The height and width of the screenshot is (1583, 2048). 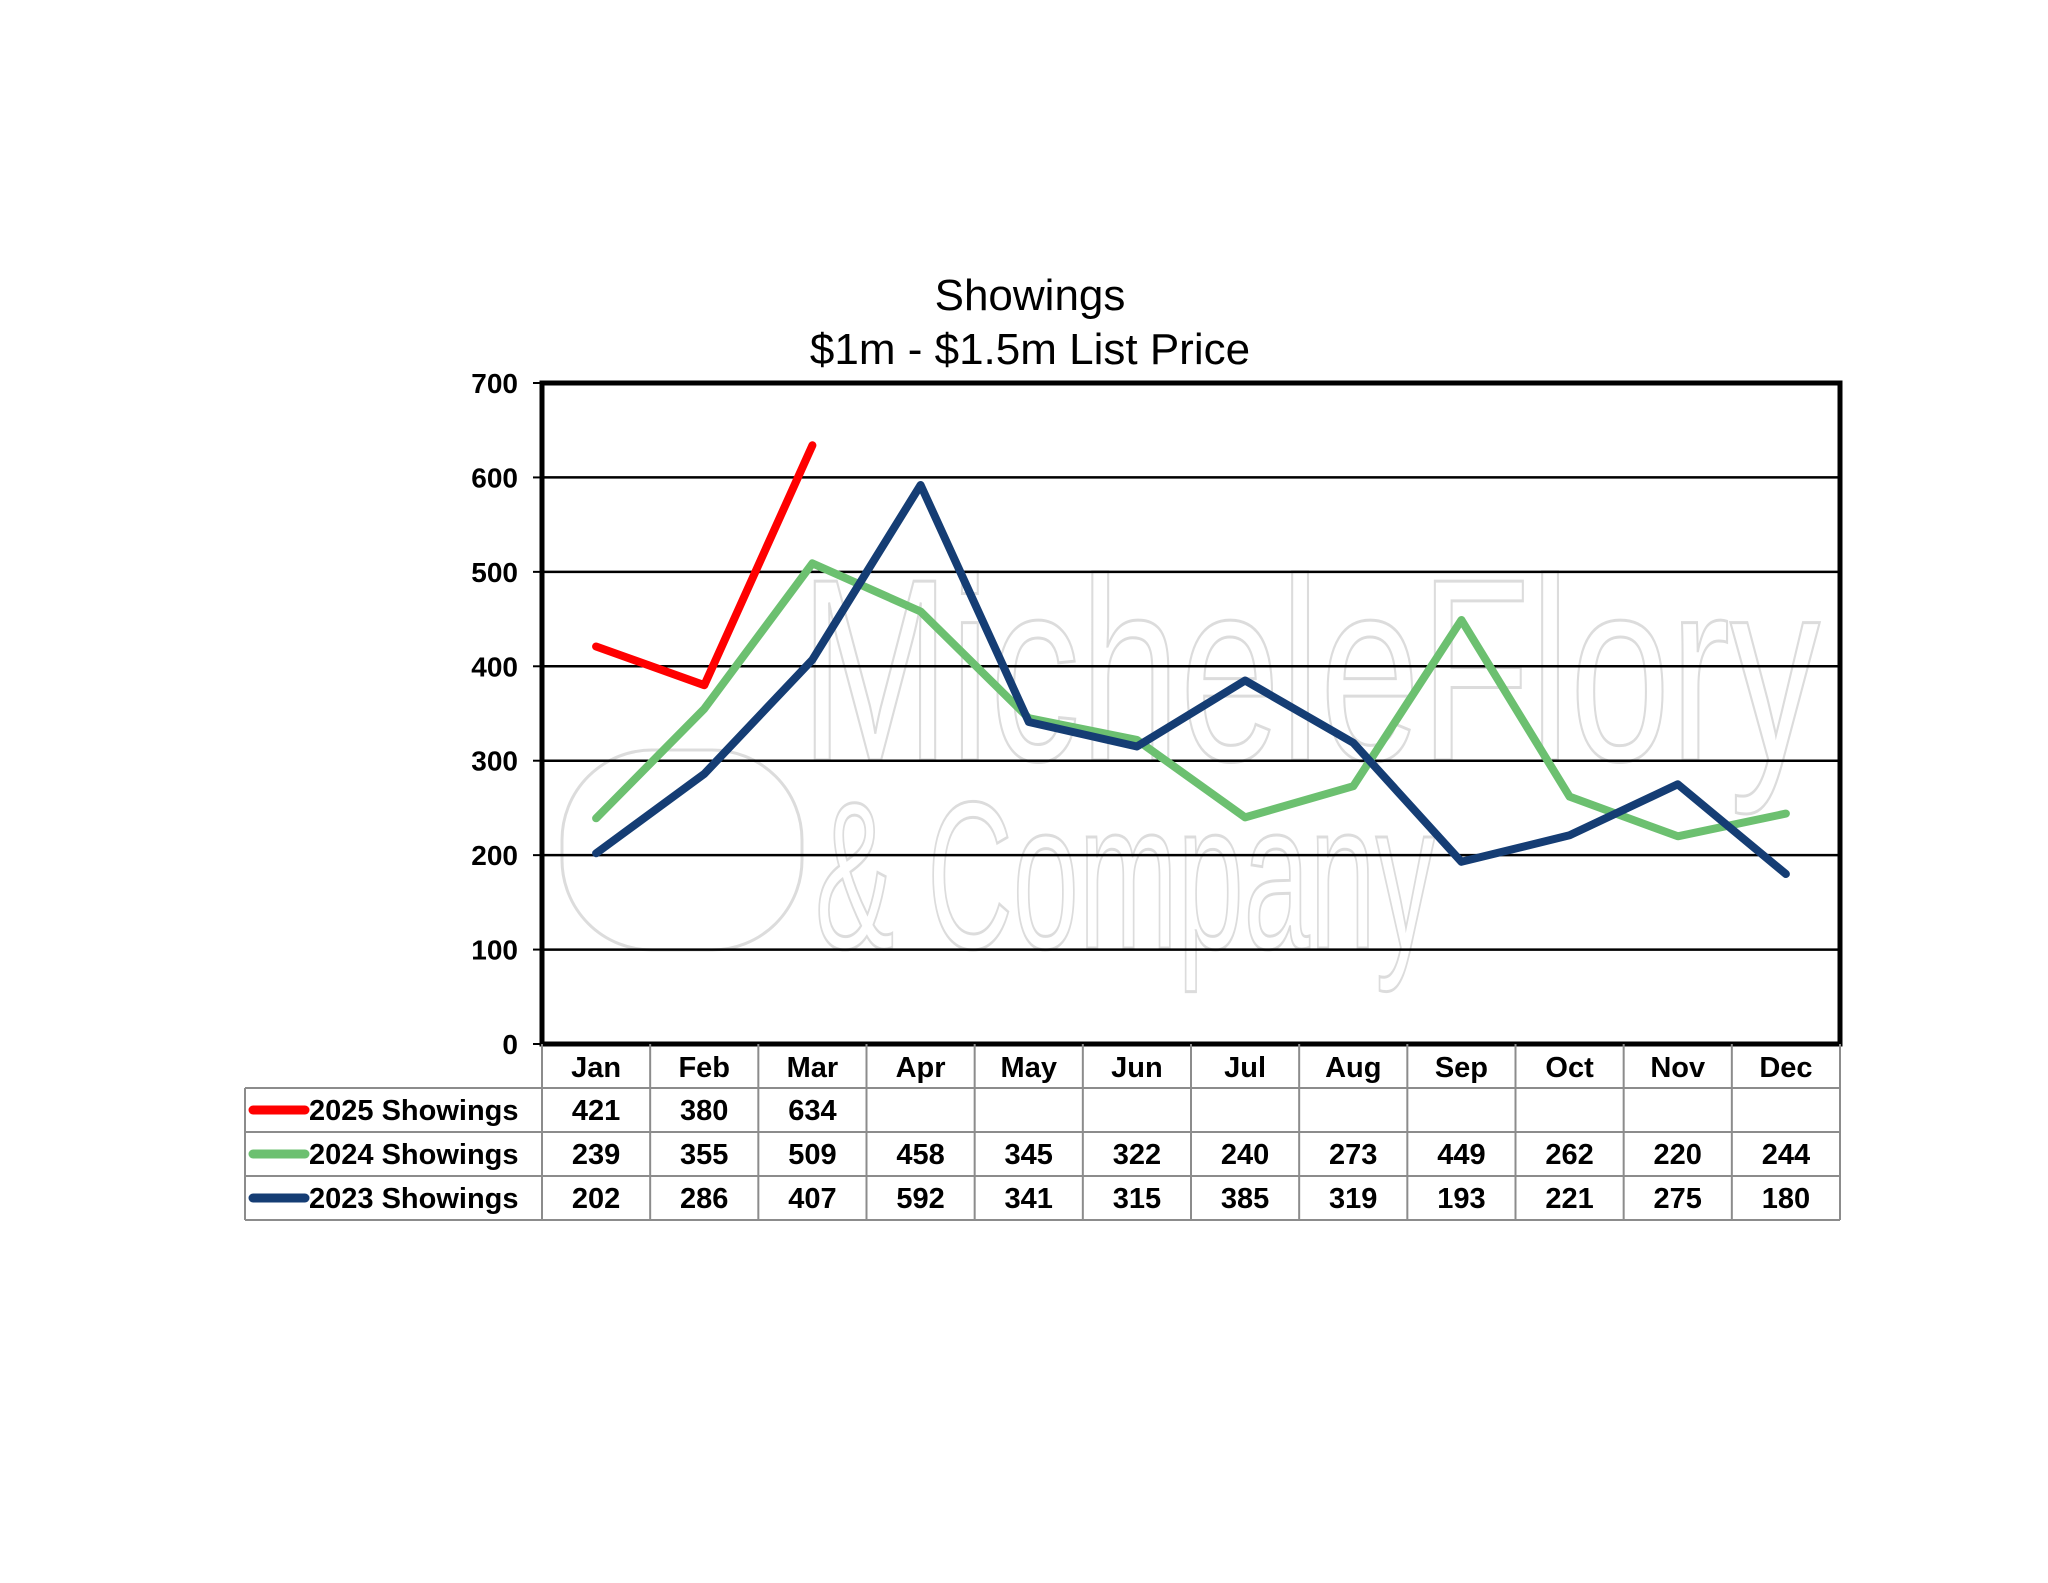 What do you see at coordinates (920, 1155) in the screenshot?
I see `data-label: 458` at bounding box center [920, 1155].